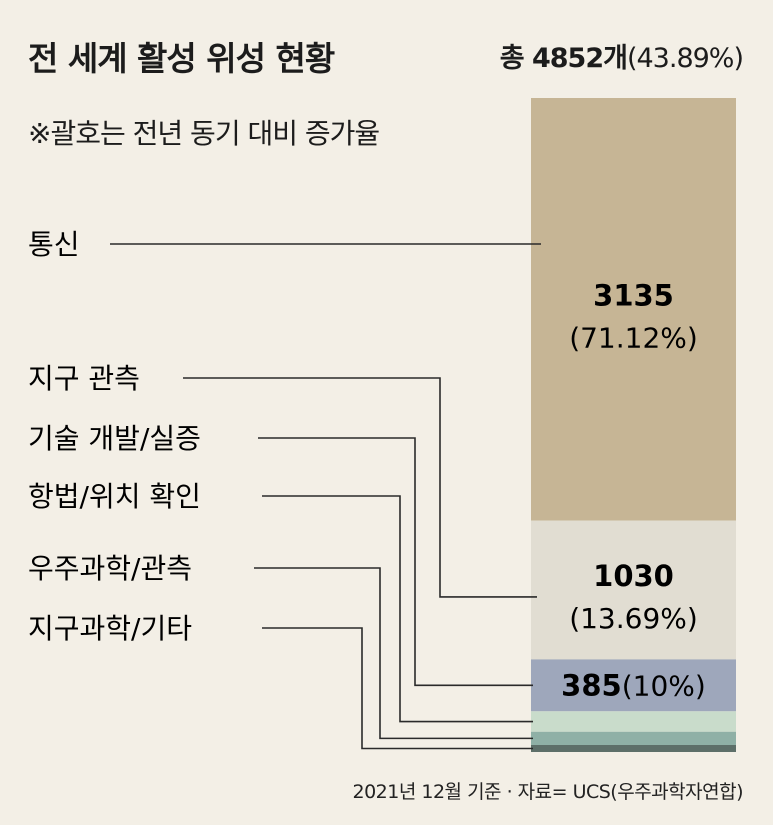 The height and width of the screenshot is (825, 773). What do you see at coordinates (591, 685) in the screenshot?
I see `value-label-3-number: 385` at bounding box center [591, 685].